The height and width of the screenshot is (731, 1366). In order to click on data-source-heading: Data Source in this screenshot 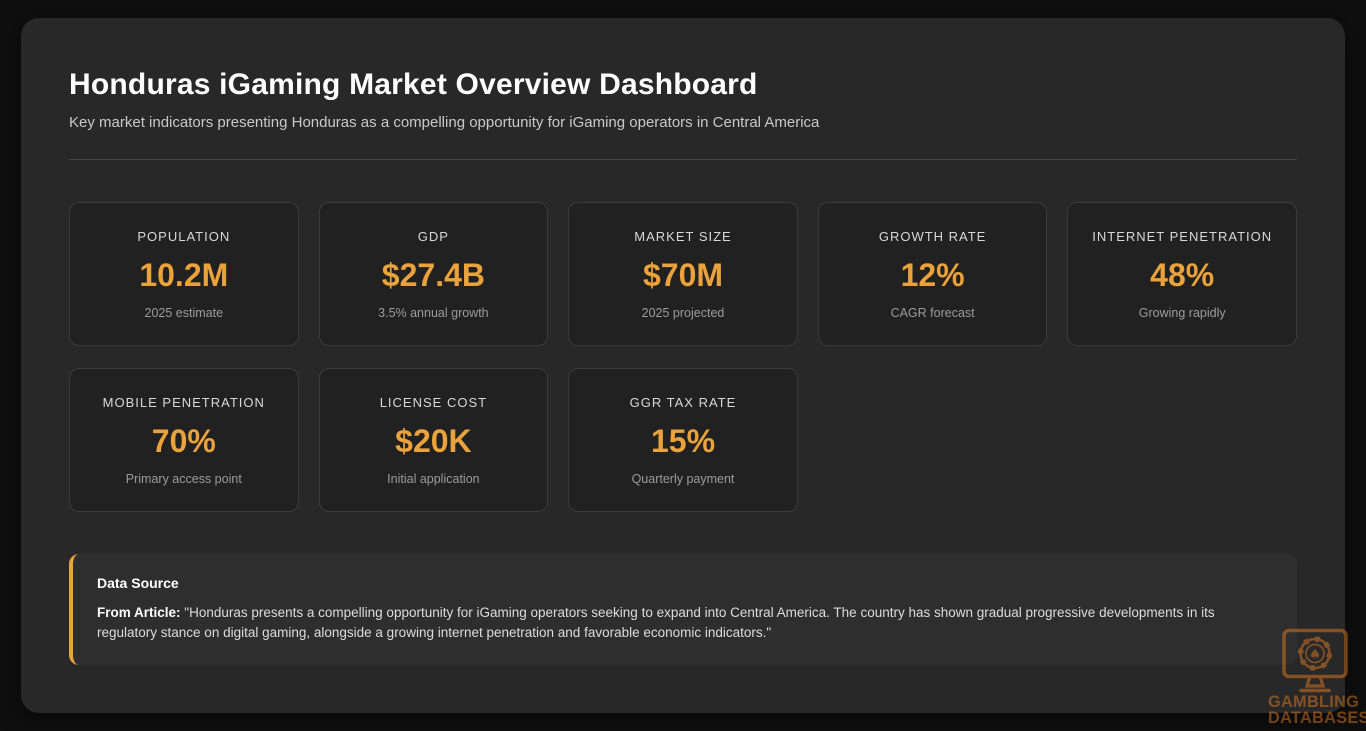, I will do `click(138, 583)`.